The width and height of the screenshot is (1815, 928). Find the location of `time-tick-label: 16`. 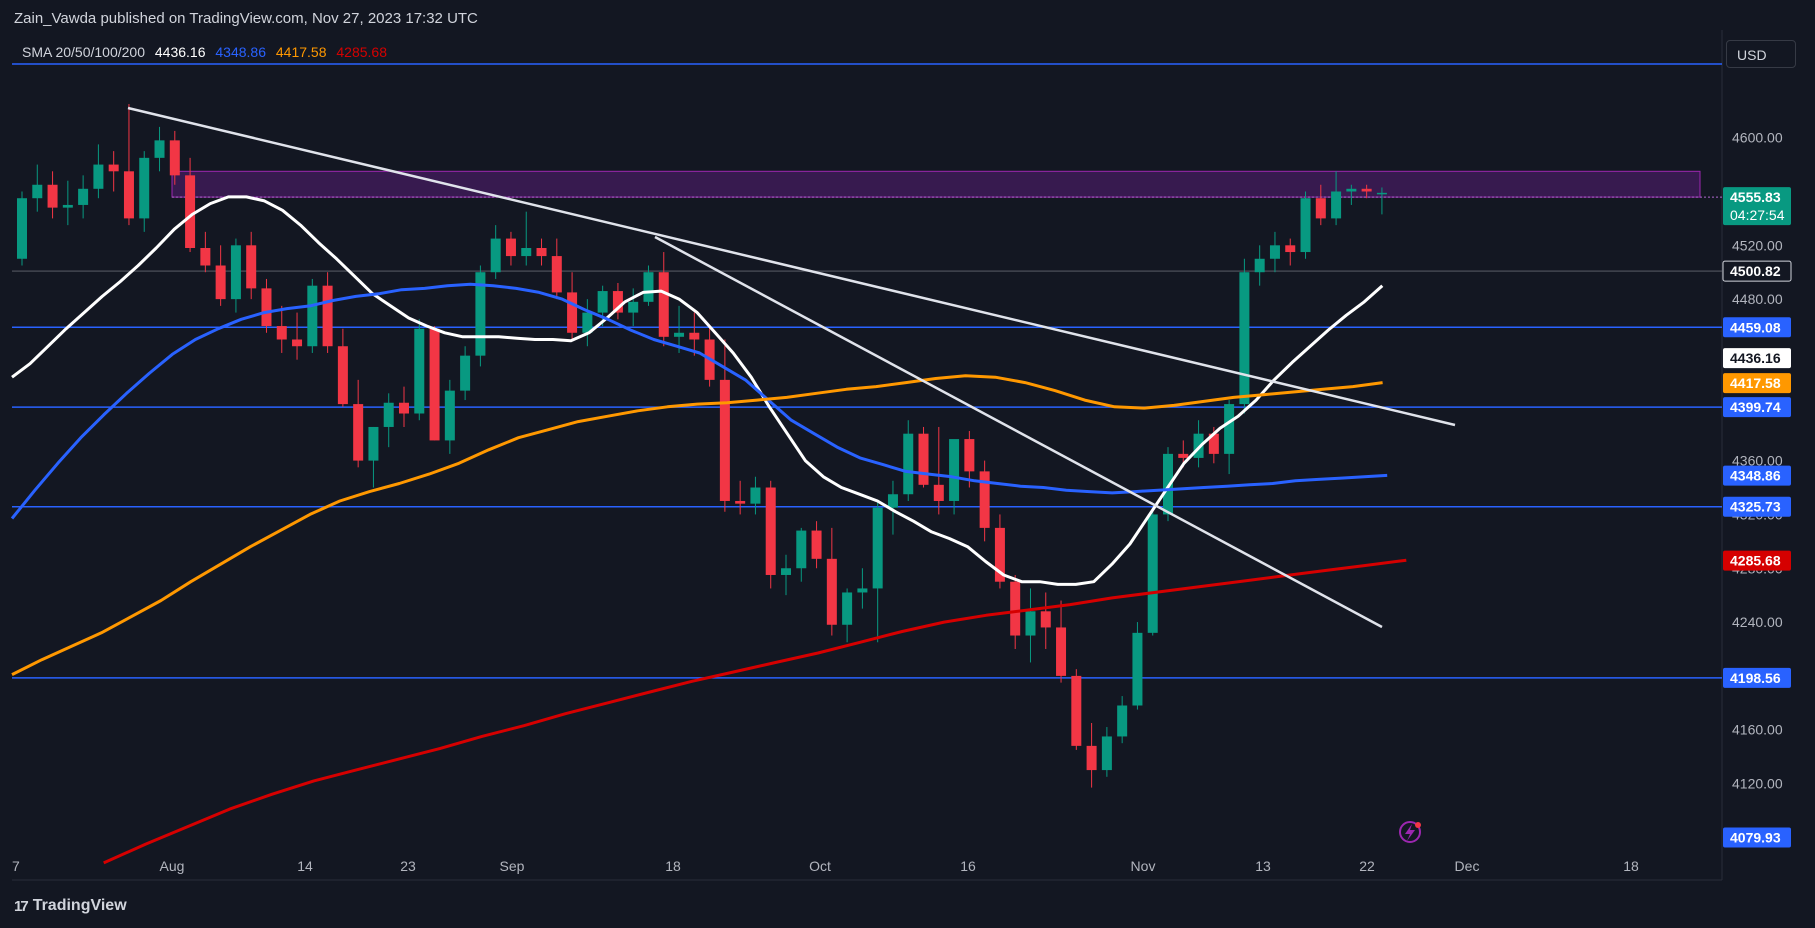

time-tick-label: 16 is located at coordinates (968, 866).